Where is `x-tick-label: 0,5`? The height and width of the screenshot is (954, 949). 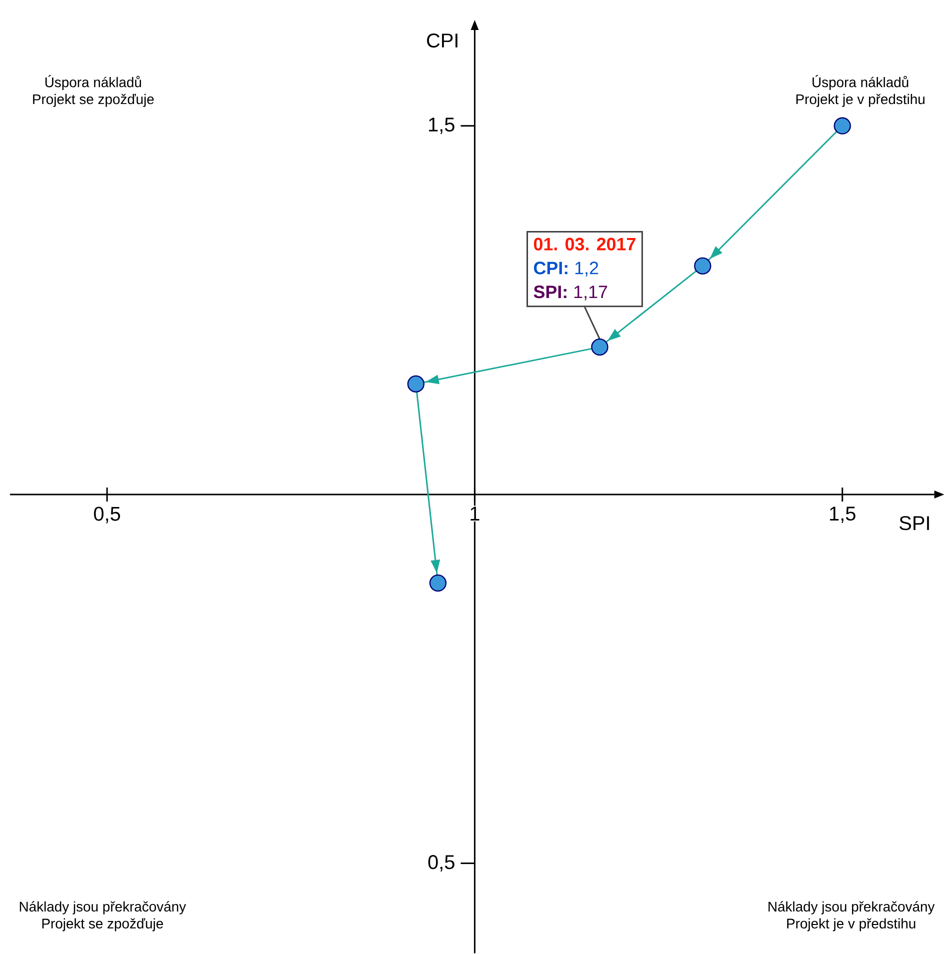 x-tick-label: 0,5 is located at coordinates (107, 515).